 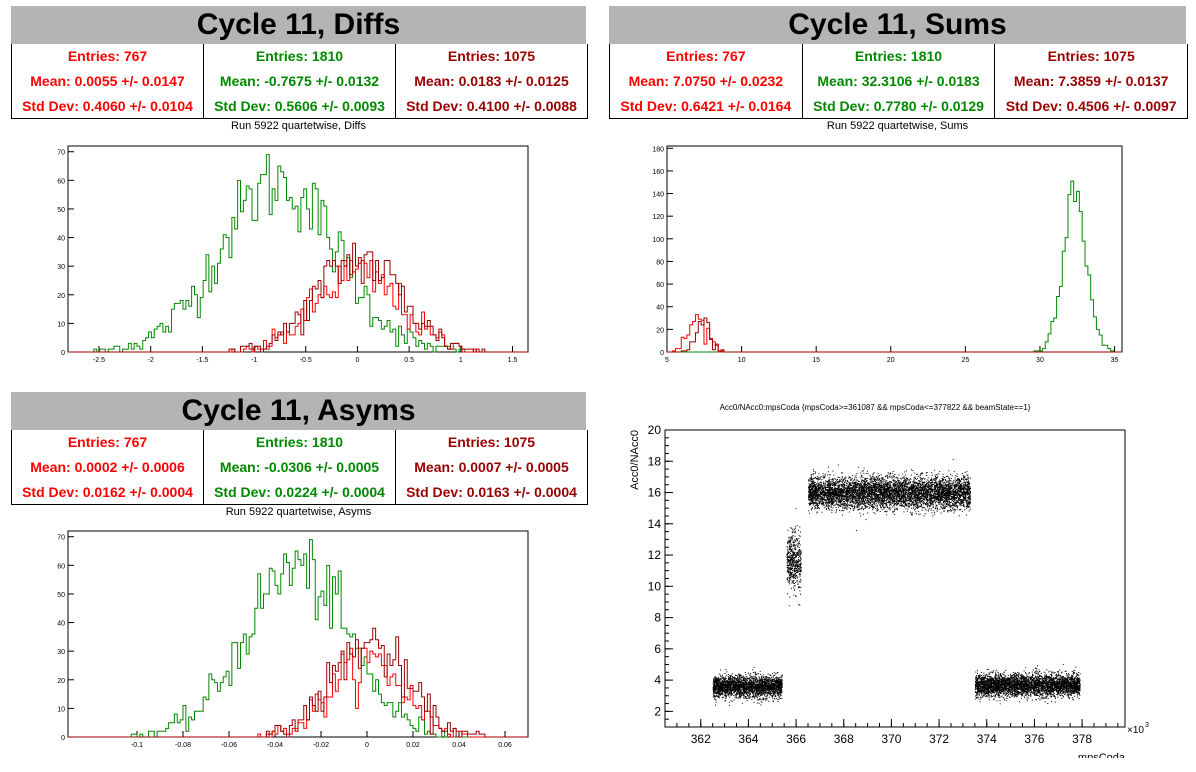 What do you see at coordinates (658, 217) in the screenshot?
I see `y-tick-label: 120` at bounding box center [658, 217].